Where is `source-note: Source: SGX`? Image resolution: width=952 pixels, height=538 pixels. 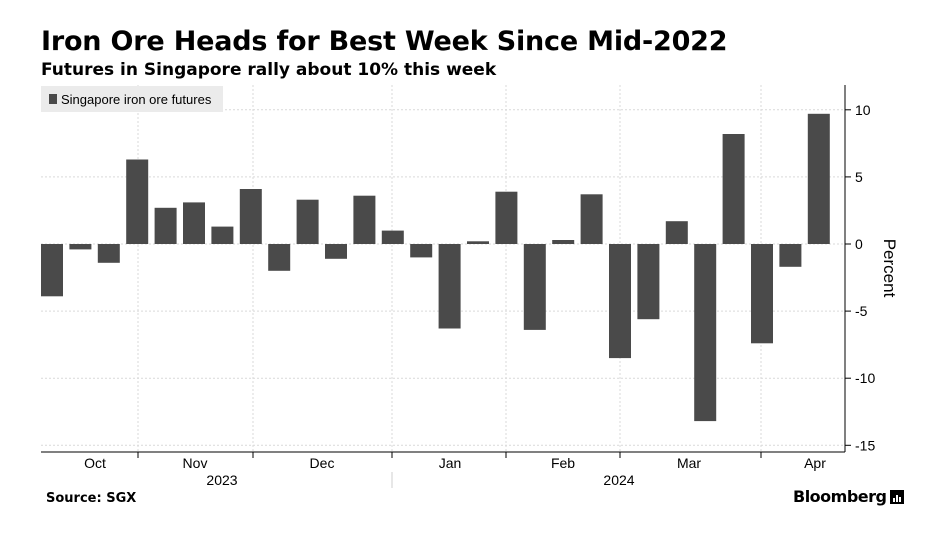 source-note: Source: SGX is located at coordinates (91, 498).